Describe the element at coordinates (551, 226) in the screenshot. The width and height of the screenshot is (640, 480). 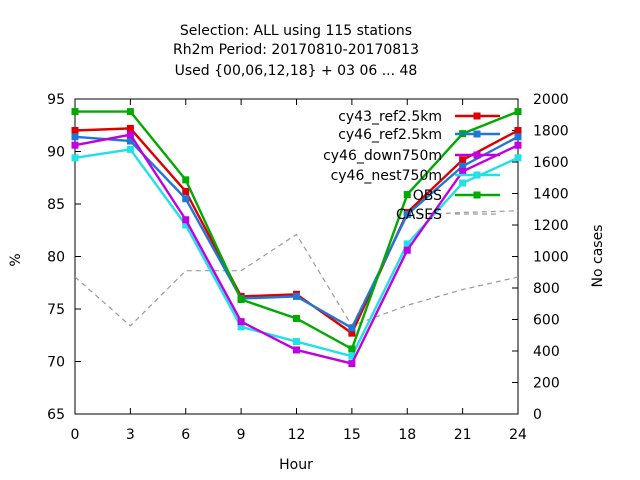
I see `y2-tick-label: 1200` at that location.